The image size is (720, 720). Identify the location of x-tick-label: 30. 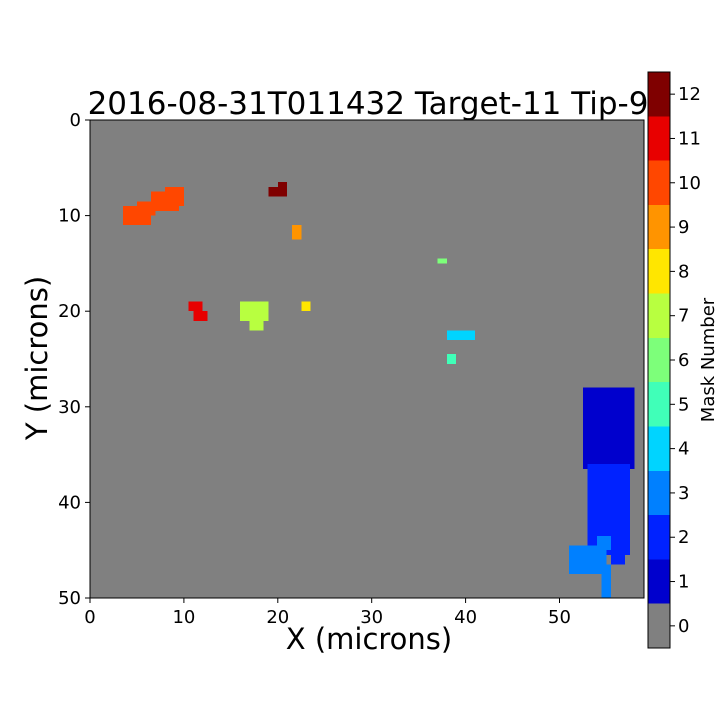
(371, 617).